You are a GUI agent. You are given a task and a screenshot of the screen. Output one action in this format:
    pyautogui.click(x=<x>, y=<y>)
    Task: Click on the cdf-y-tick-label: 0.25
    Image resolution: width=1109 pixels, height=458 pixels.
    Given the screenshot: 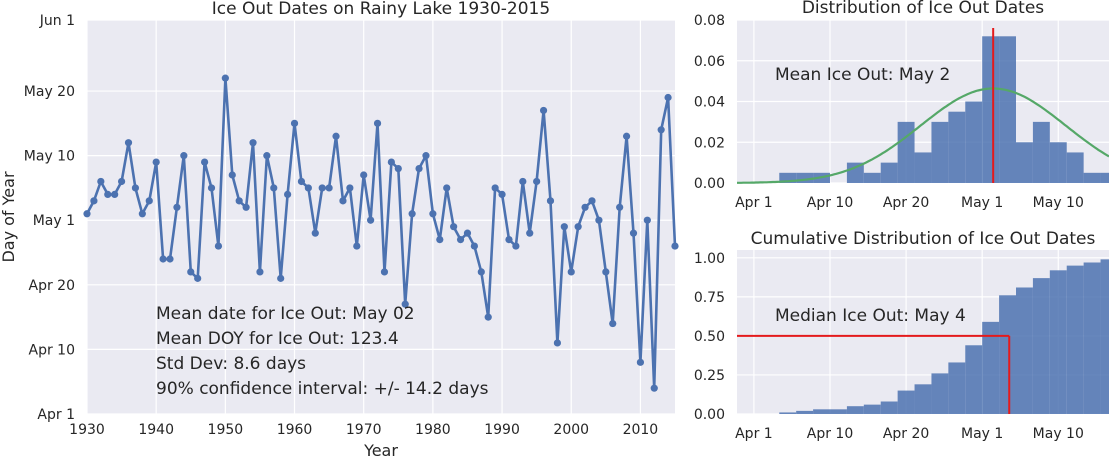 What is the action you would take?
    pyautogui.click(x=709, y=376)
    